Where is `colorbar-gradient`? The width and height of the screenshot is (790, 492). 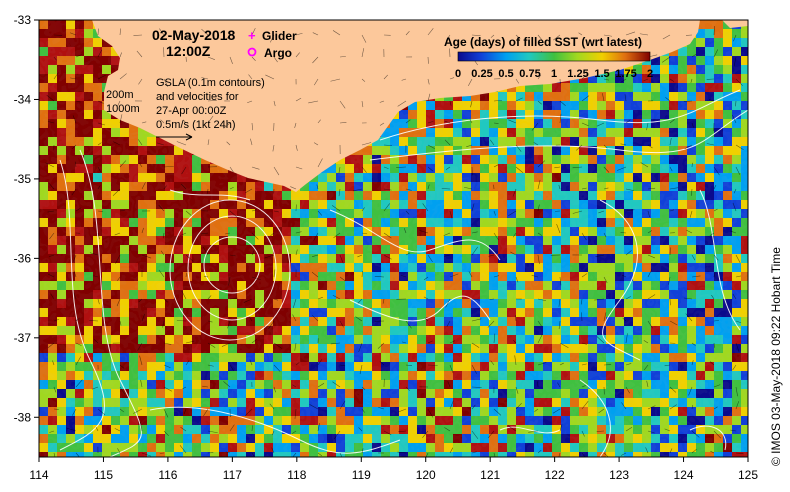 colorbar-gradient is located at coordinates (554, 56).